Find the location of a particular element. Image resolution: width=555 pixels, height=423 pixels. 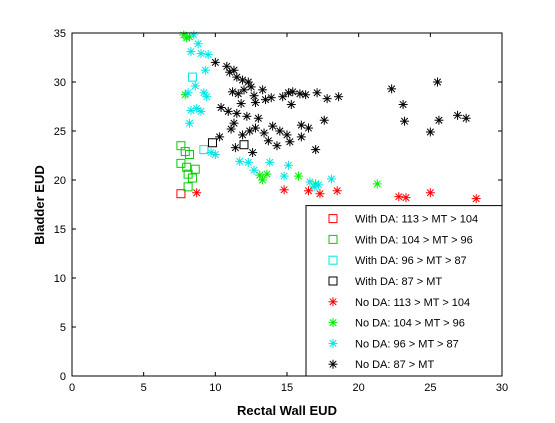

y-axis-label: Bladder EUD is located at coordinates (39, 204).